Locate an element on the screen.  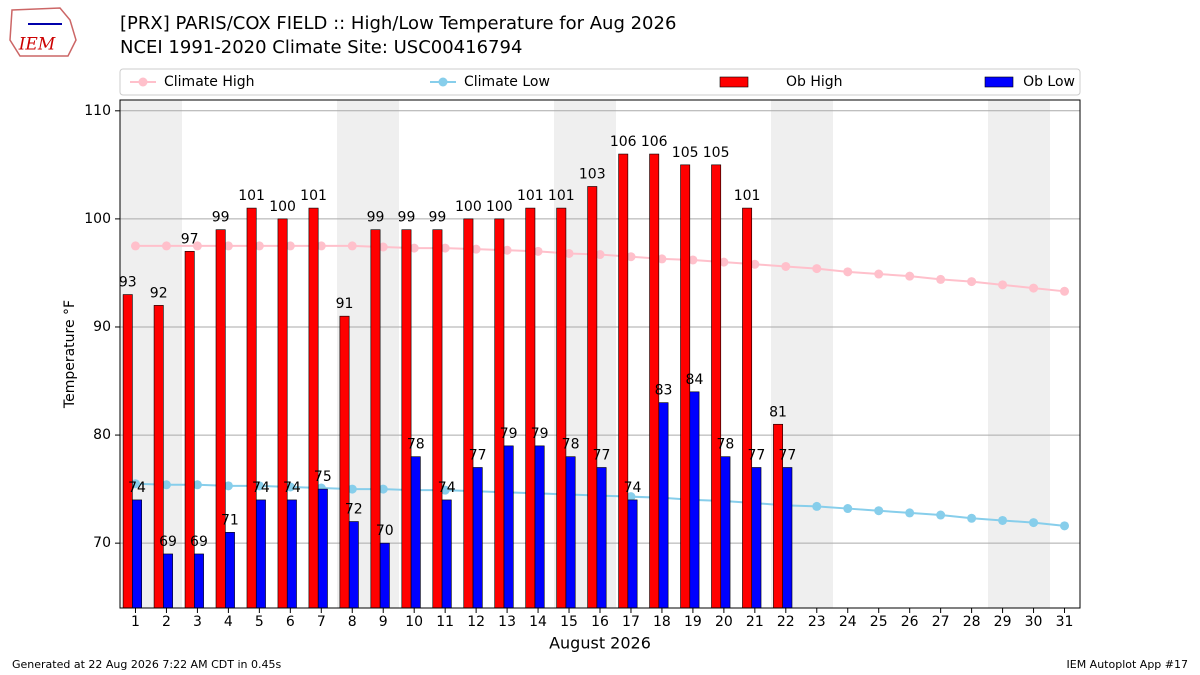
y-tick-label: 70 is located at coordinates (102, 543).